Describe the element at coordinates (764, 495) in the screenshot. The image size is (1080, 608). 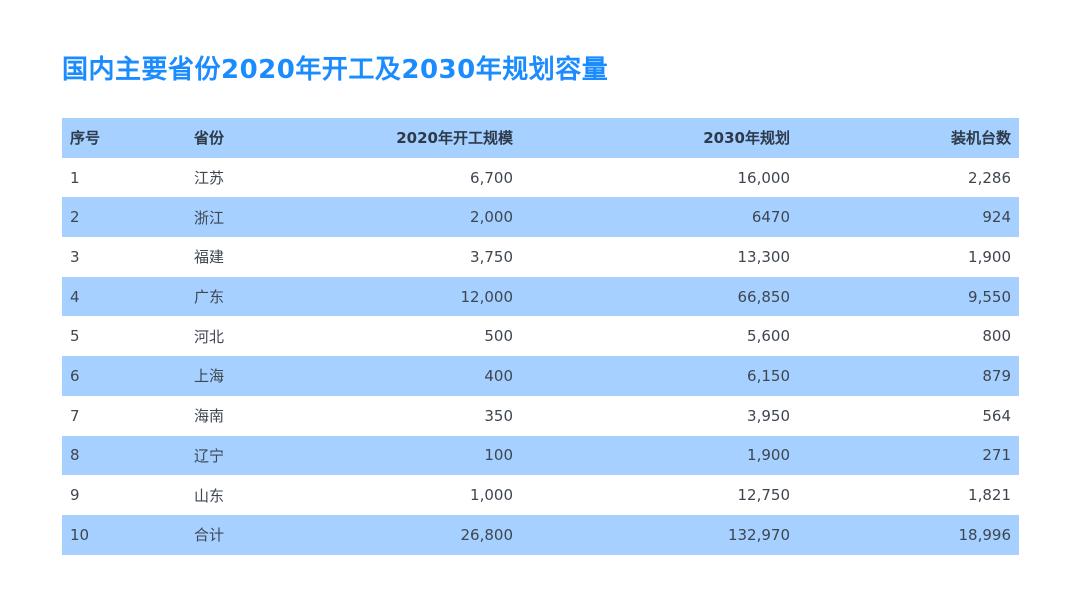
I see `cell-plan-2030: 12,750` at that location.